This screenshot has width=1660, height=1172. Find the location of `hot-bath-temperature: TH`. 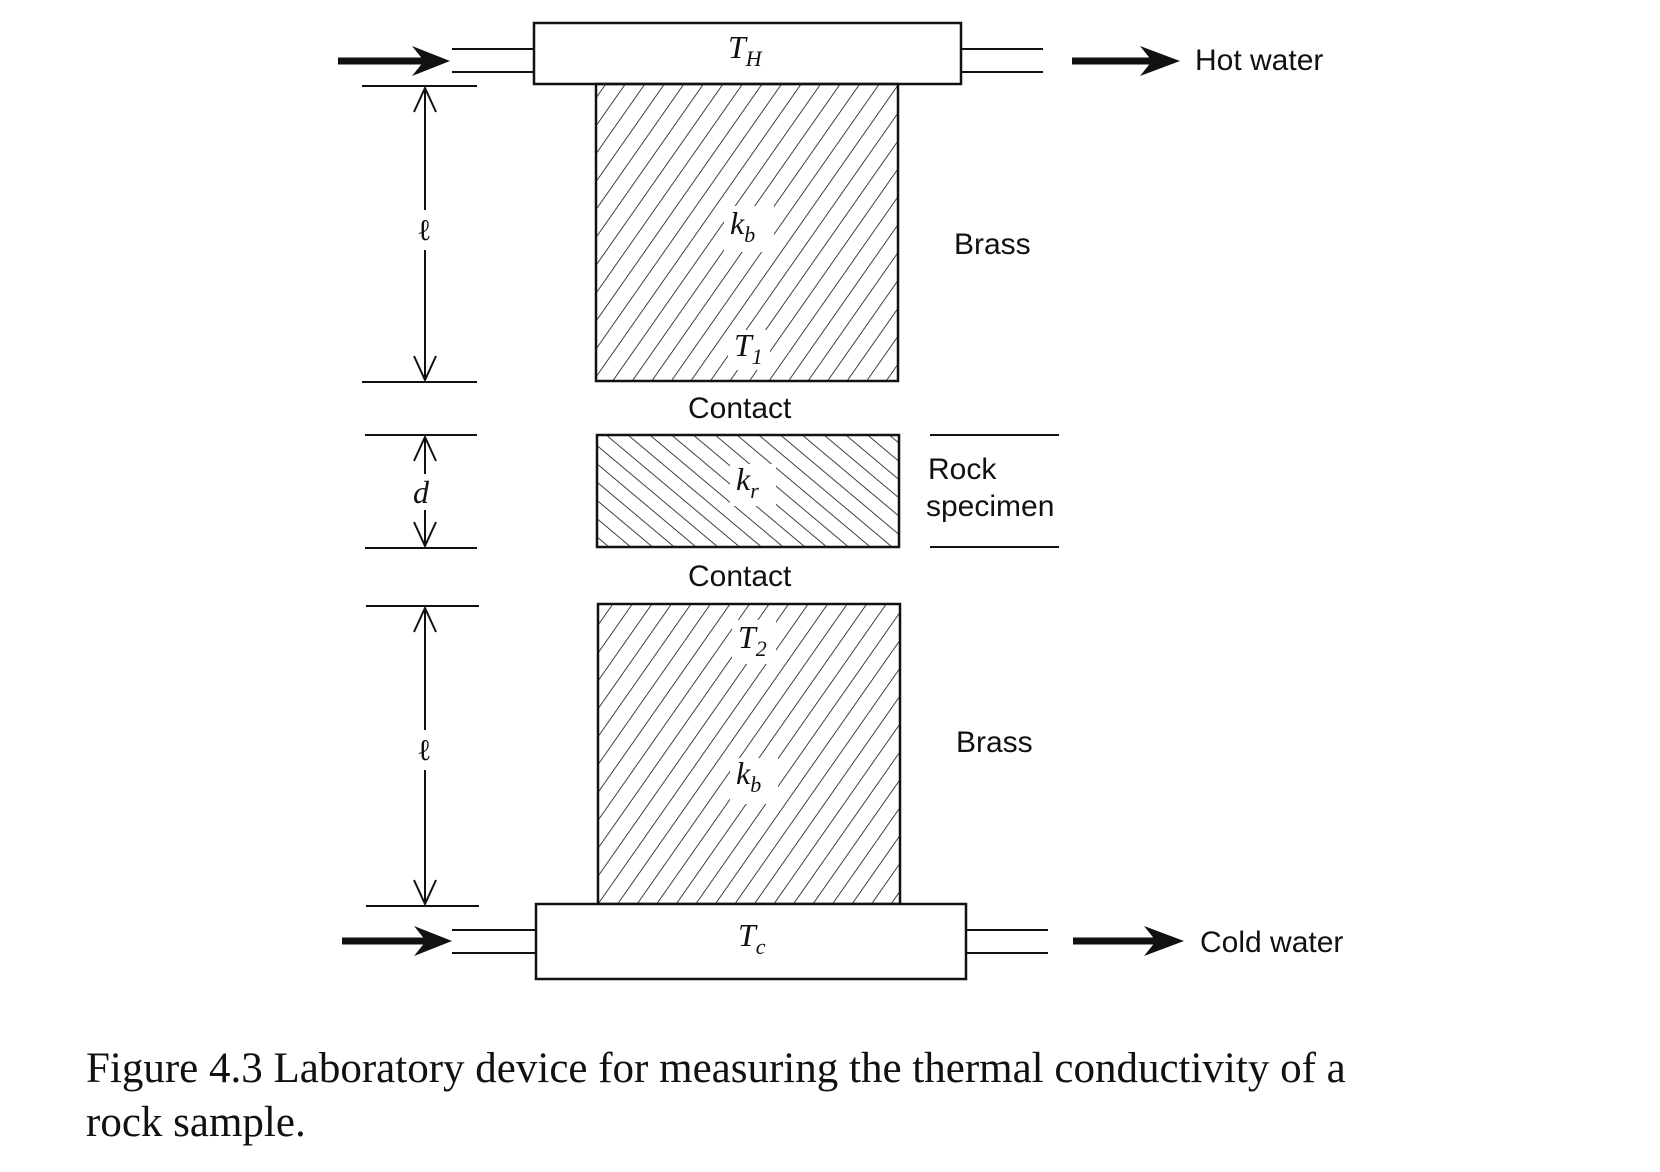

hot-bath-temperature: TH is located at coordinates (745, 50).